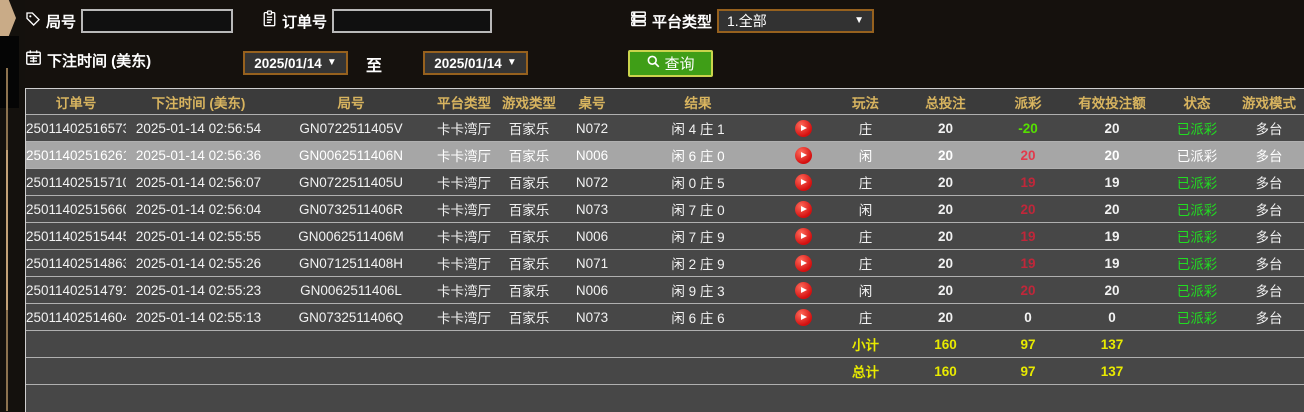 The height and width of the screenshot is (412, 1304). What do you see at coordinates (665, 371) in the screenshot?
I see `grand-total-row: 总计 160 97 137` at bounding box center [665, 371].